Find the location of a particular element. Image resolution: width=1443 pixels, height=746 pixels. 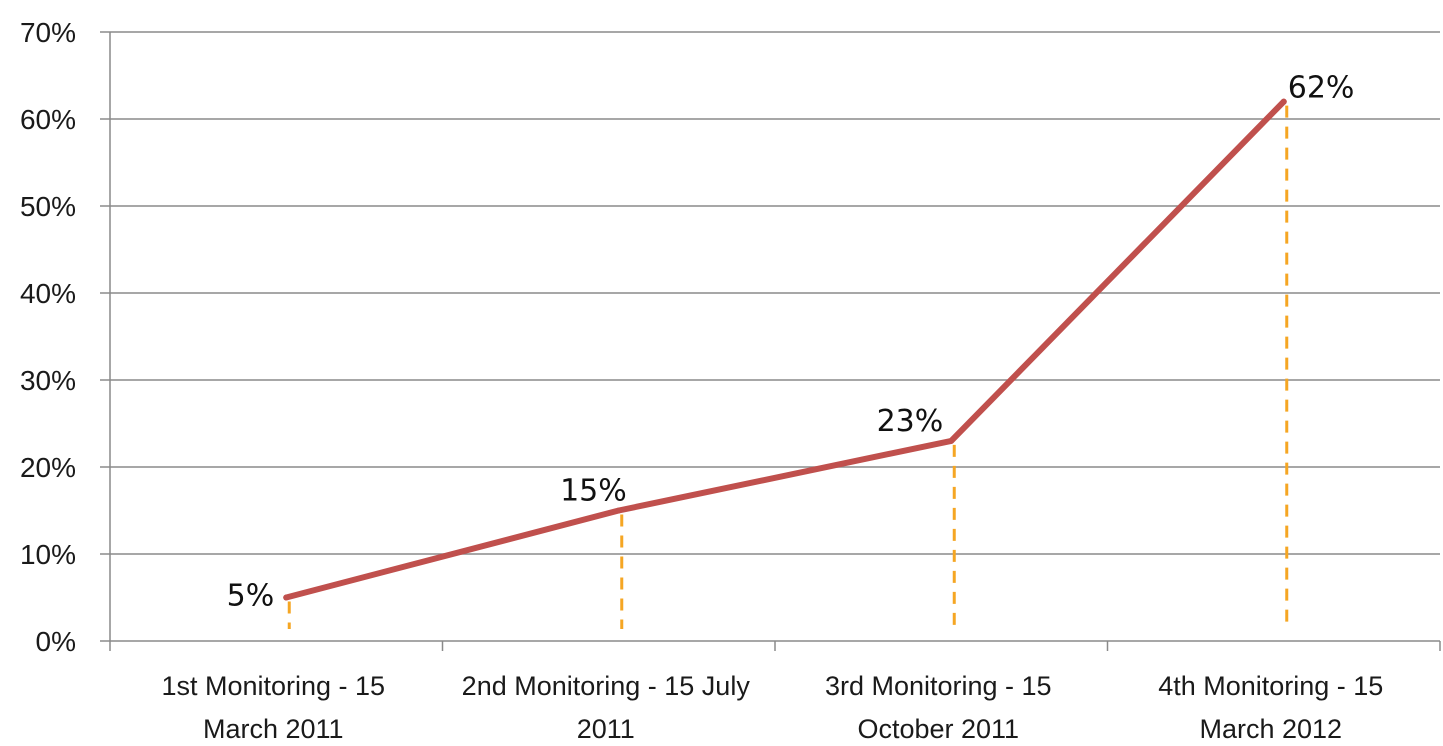

data-label: 5% is located at coordinates (251, 596).